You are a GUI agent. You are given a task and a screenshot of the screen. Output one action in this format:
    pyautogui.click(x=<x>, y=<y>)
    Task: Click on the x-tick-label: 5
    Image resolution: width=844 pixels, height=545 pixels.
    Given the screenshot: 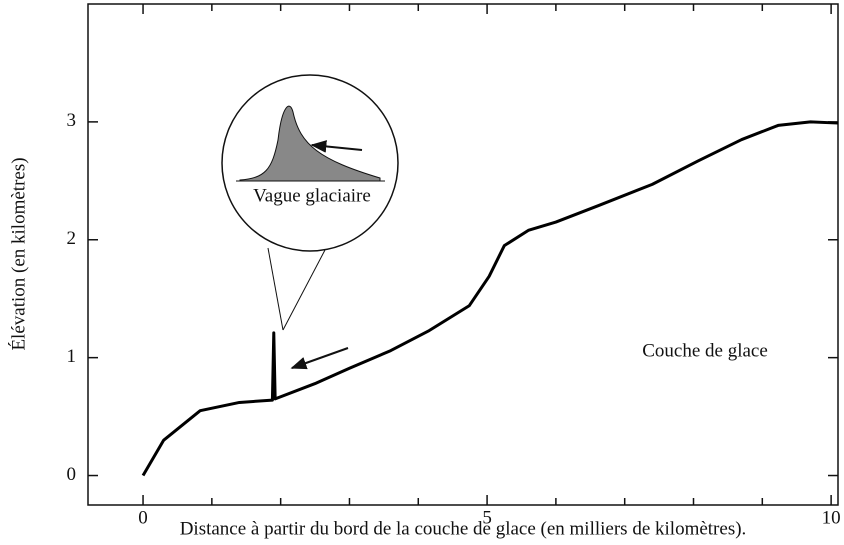 What is the action you would take?
    pyautogui.click(x=487, y=517)
    